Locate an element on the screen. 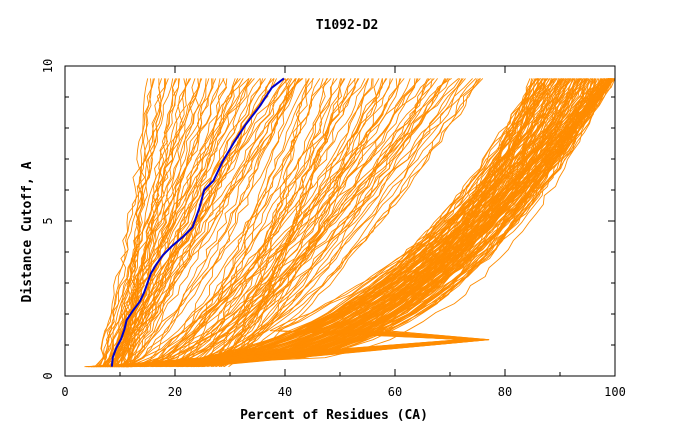 The image size is (680, 440). x-tick-label: 40 is located at coordinates (285, 392).